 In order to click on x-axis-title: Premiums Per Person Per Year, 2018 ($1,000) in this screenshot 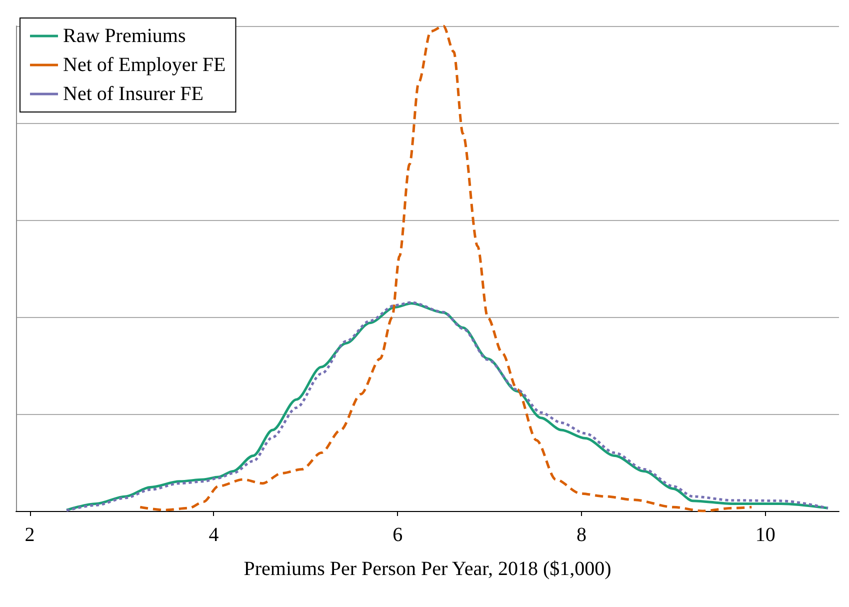, I will do `click(428, 569)`.